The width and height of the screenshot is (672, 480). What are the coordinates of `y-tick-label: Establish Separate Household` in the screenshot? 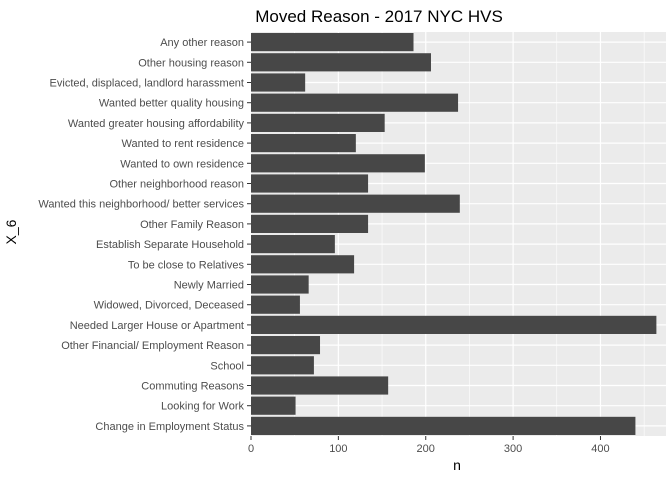 It's located at (170, 245).